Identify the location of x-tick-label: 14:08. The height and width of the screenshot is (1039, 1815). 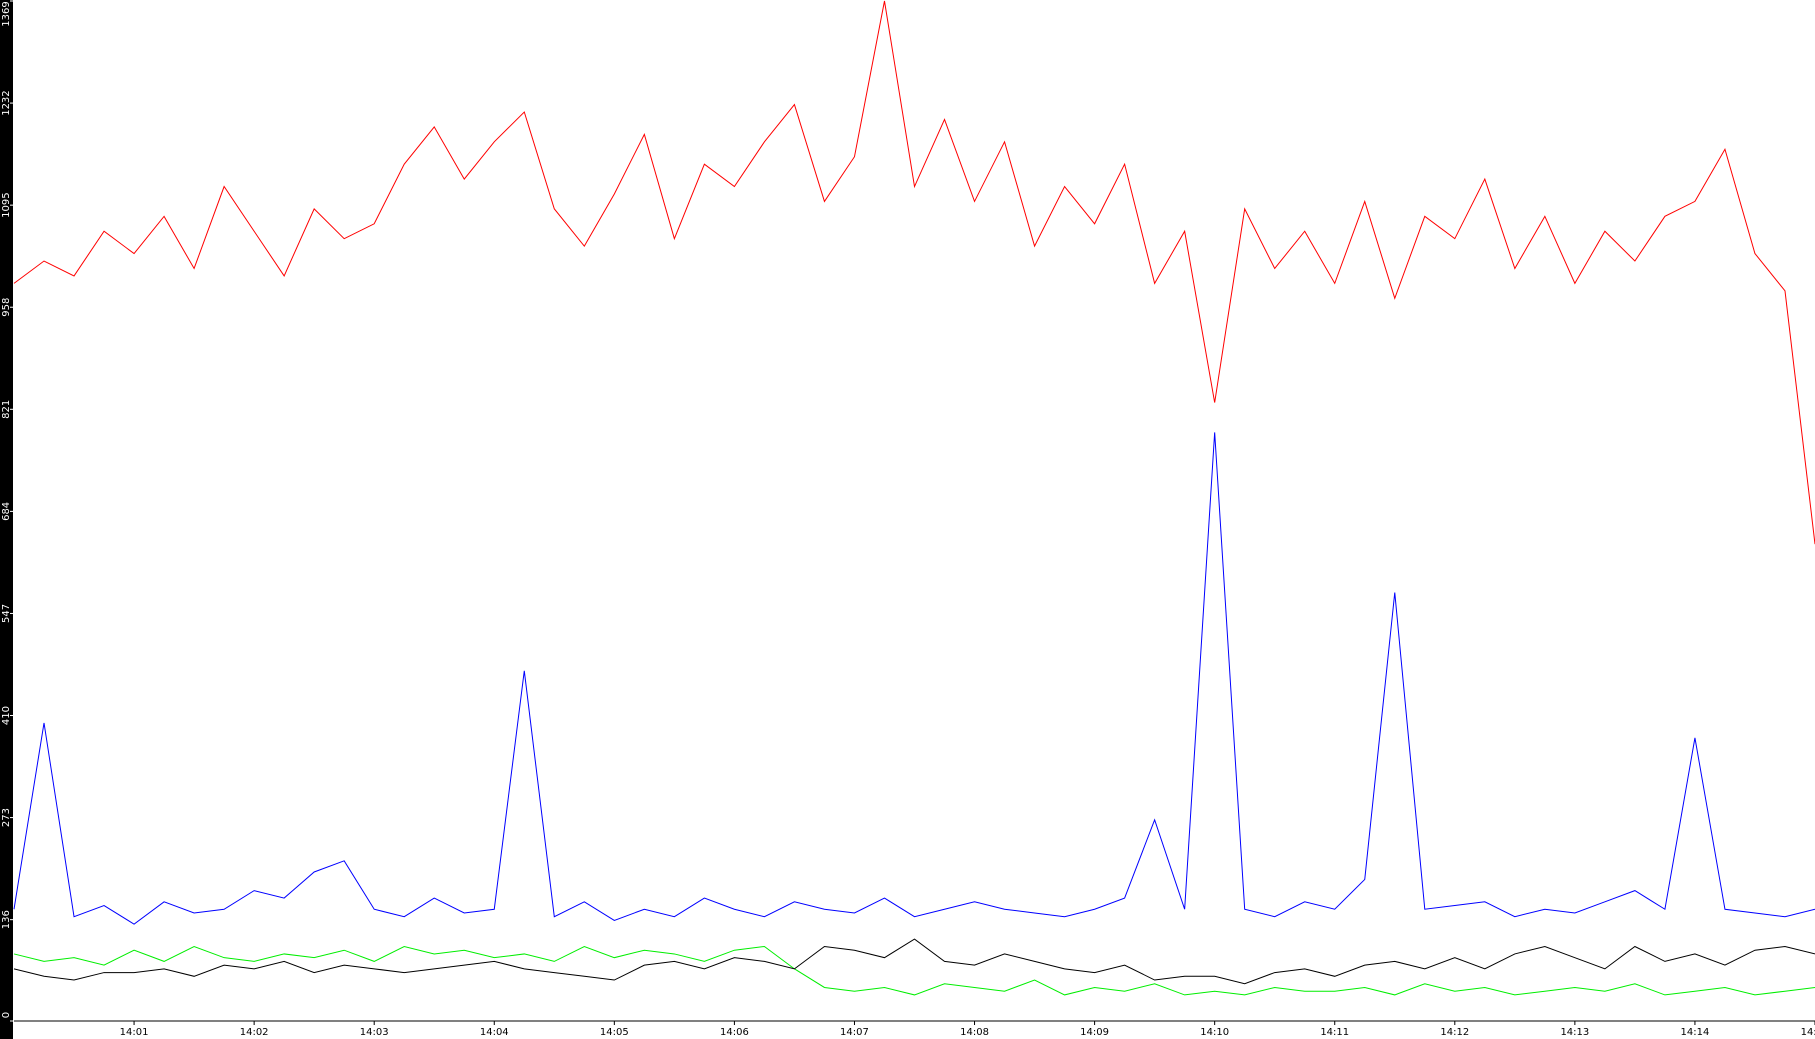
(974, 1032).